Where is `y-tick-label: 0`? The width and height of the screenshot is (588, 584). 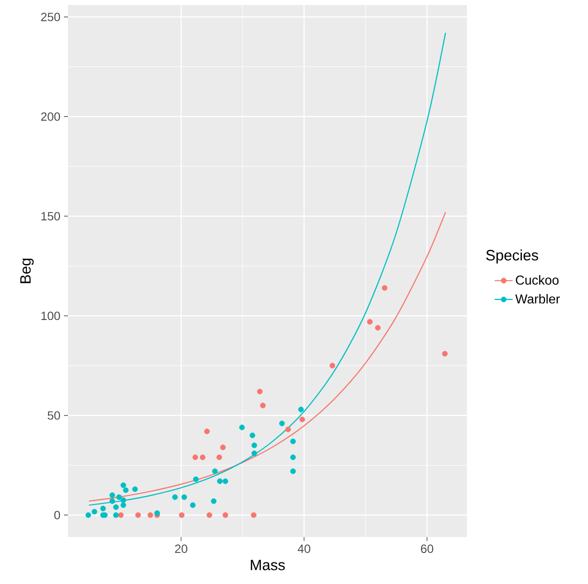
y-tick-label: 0 is located at coordinates (57, 515).